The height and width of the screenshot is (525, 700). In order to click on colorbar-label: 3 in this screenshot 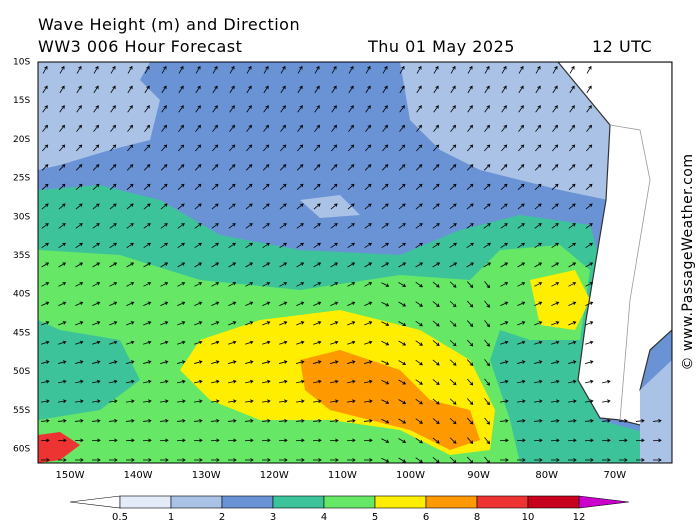, I will do `click(273, 517)`.